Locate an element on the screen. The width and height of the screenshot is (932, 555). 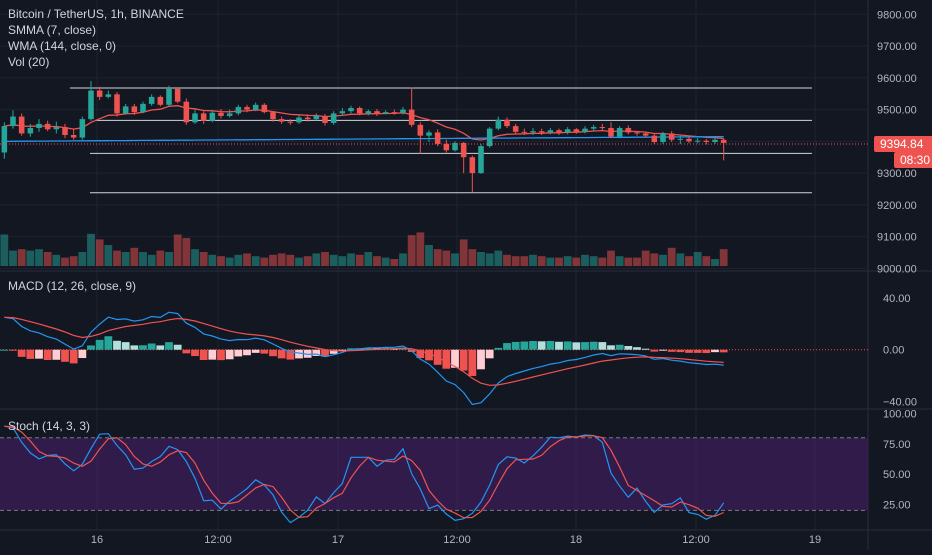
macd-label: MACD (12, 26, close, 9) is located at coordinates (72, 286).